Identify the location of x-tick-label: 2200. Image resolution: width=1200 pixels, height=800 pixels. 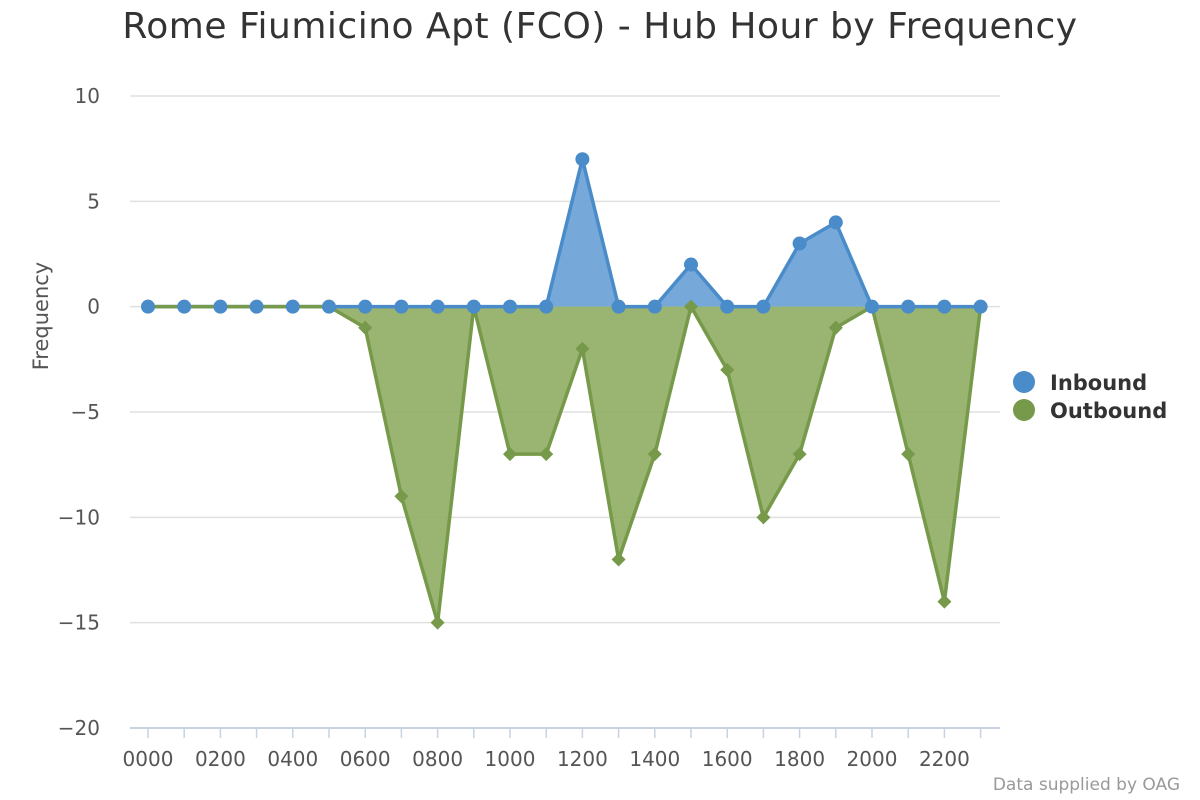
(944, 759).